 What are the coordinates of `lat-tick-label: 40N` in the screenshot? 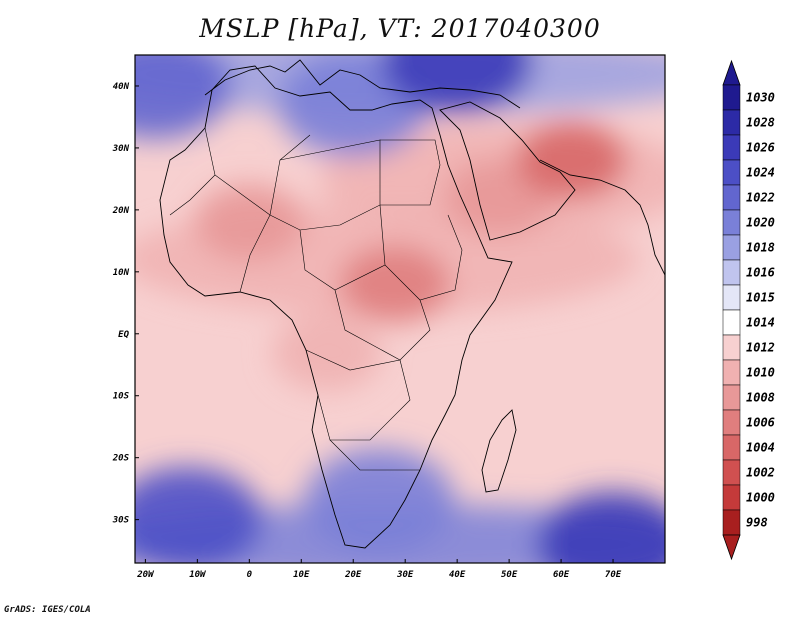 It's located at (121, 87).